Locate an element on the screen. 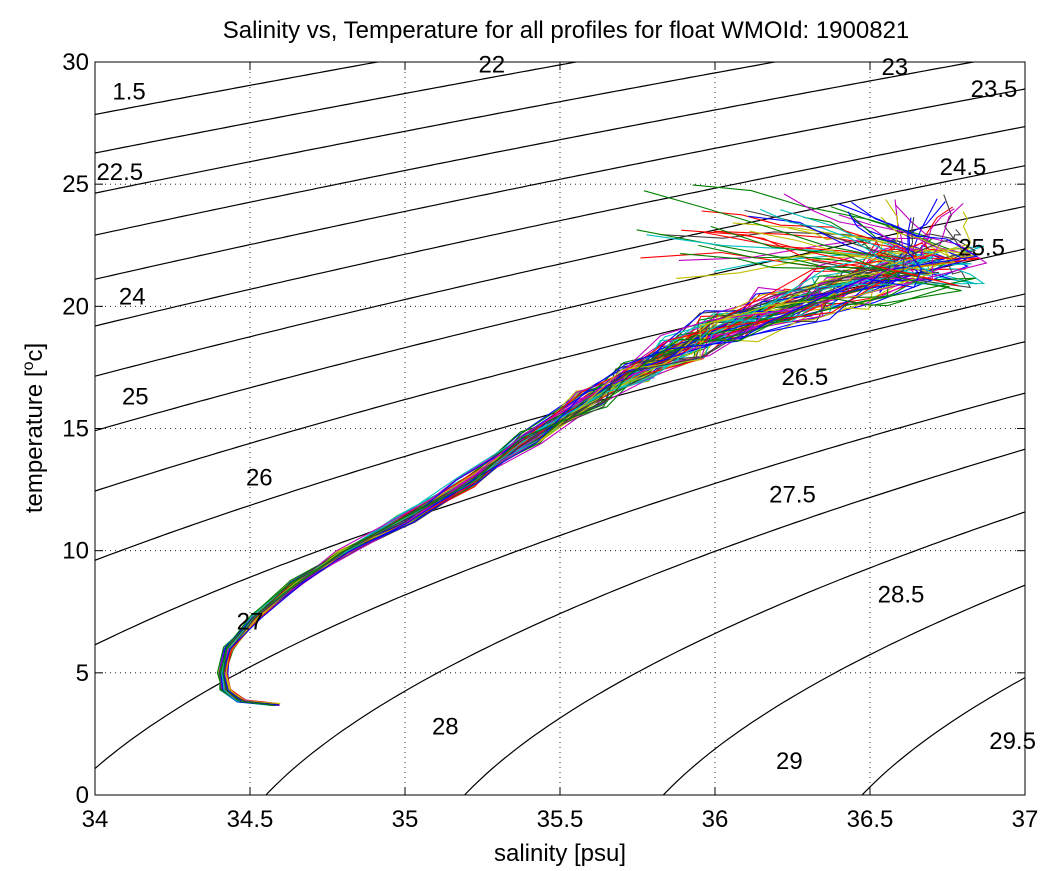 Image resolution: width=1050 pixels, height=871 pixels. contour-label: 1.5 is located at coordinates (128, 91).